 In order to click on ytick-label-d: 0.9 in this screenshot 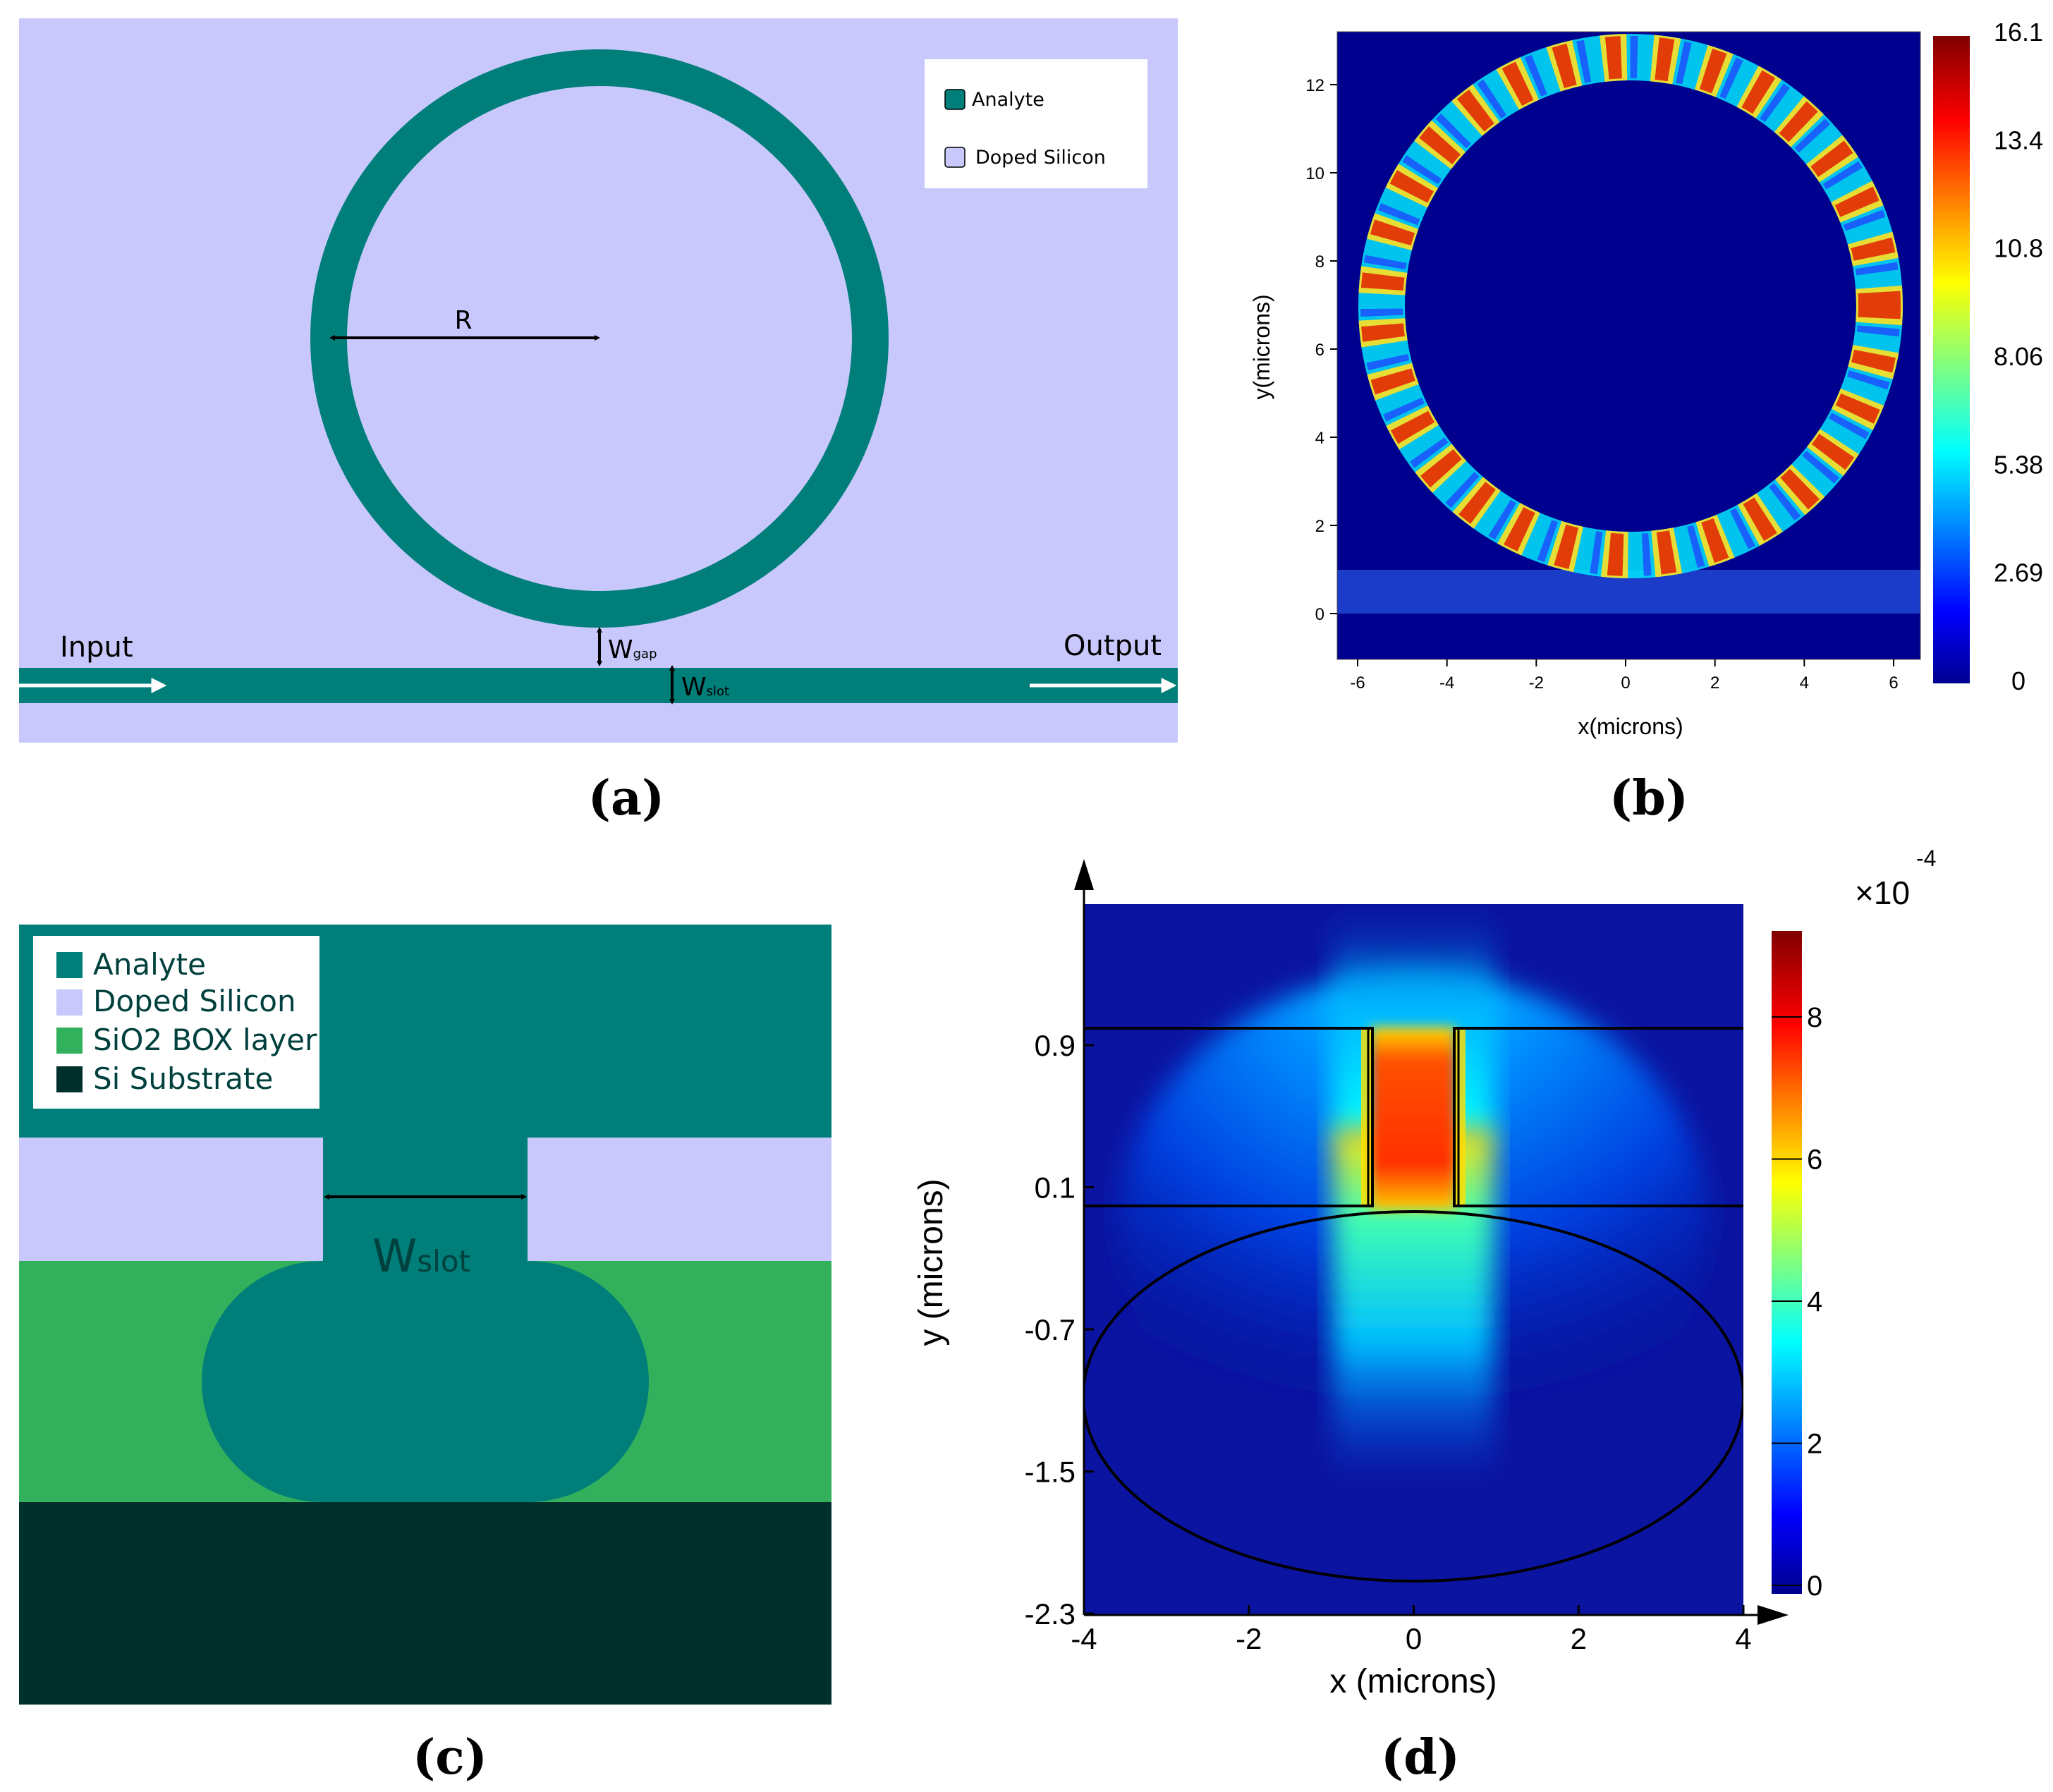, I will do `click(1055, 1045)`.